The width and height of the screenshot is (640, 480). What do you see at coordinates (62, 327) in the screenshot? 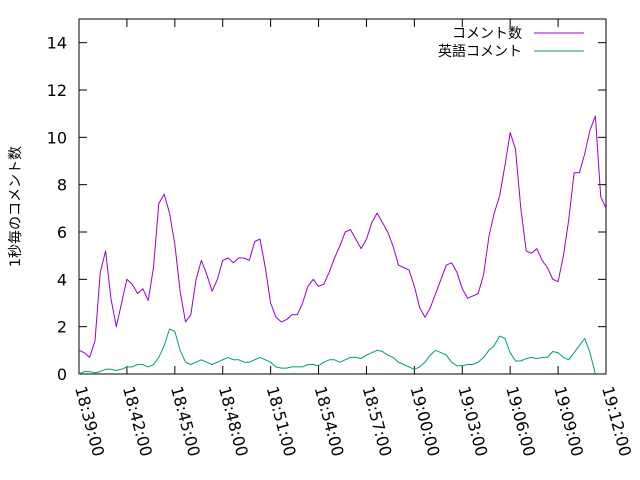
I see `y-tick-label: 2` at bounding box center [62, 327].